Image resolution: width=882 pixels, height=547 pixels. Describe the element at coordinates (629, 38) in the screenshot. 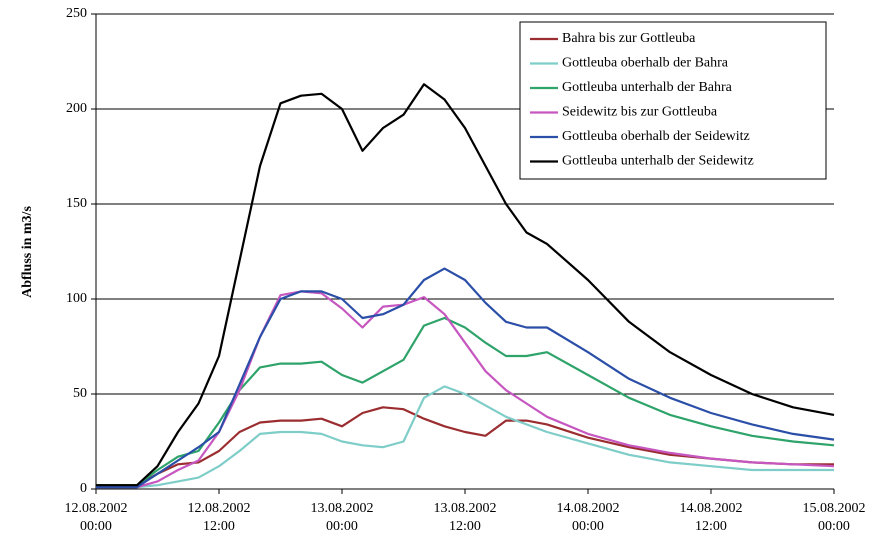

I see `legend-label: Bahra bis zur Gottleuba` at that location.